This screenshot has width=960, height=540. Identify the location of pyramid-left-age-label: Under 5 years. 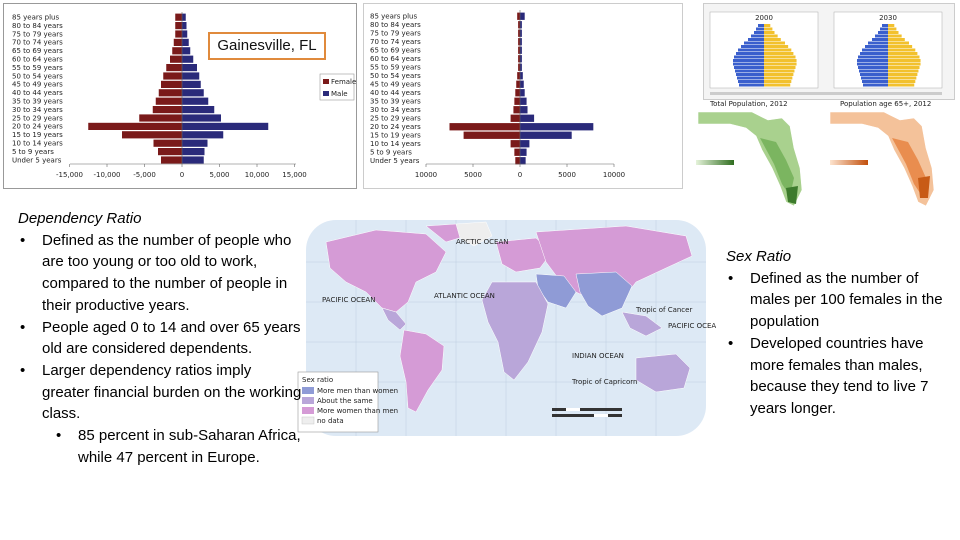
(37, 160).